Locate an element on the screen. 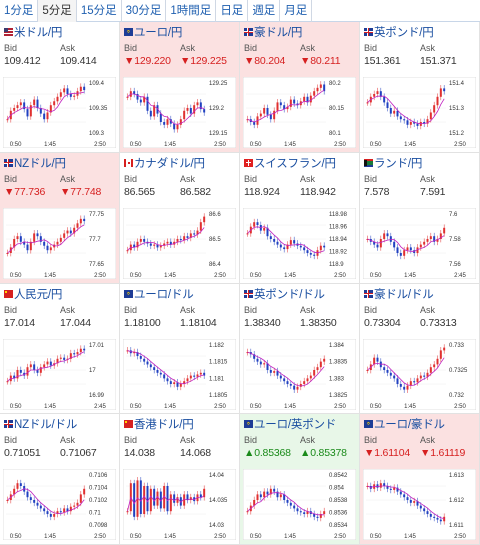  currency-pair-link: 米ドル/円 is located at coordinates (38, 33).